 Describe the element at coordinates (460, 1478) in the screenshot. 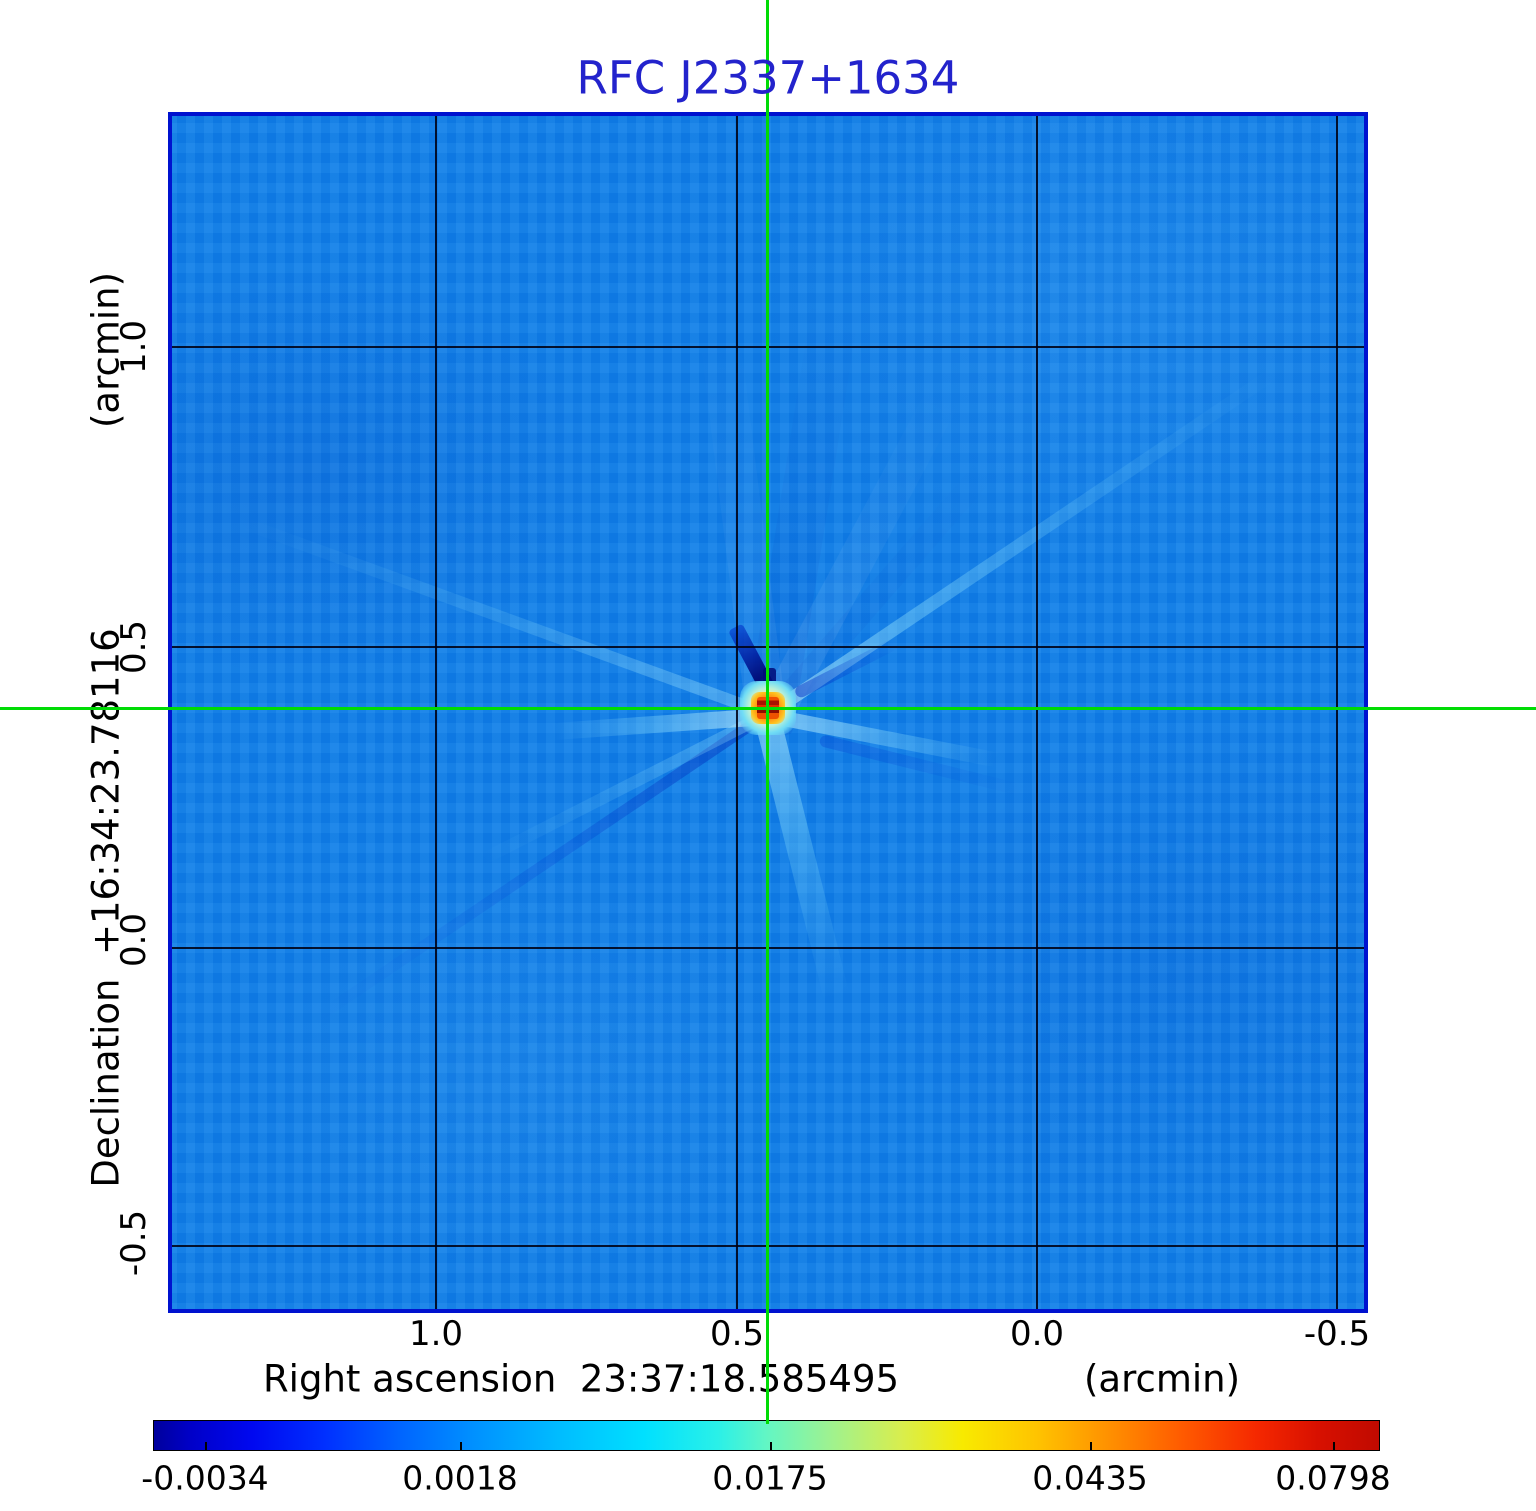

I see `colorbar-tick-label: 0.0018` at that location.